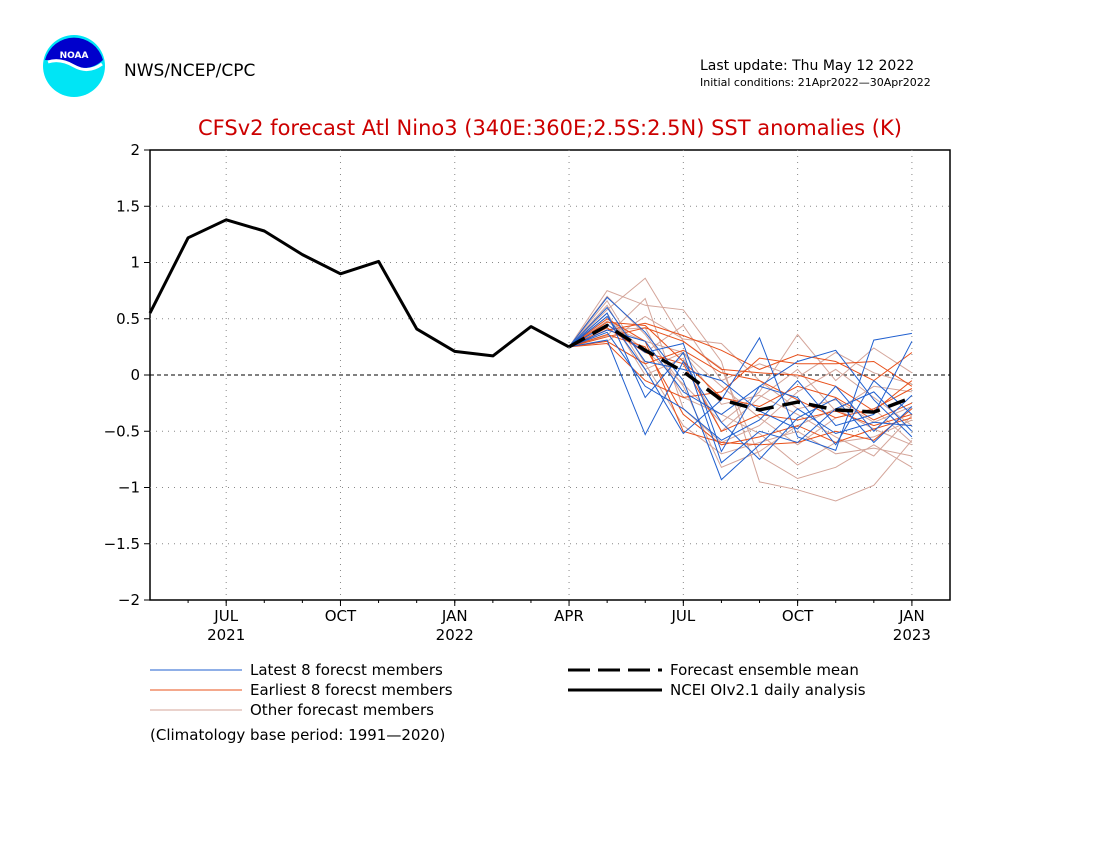  I want to click on y-axis: 2 1.5 1 0.5 0 −0.5 −1 −1.5 −2, so click(127, 375).